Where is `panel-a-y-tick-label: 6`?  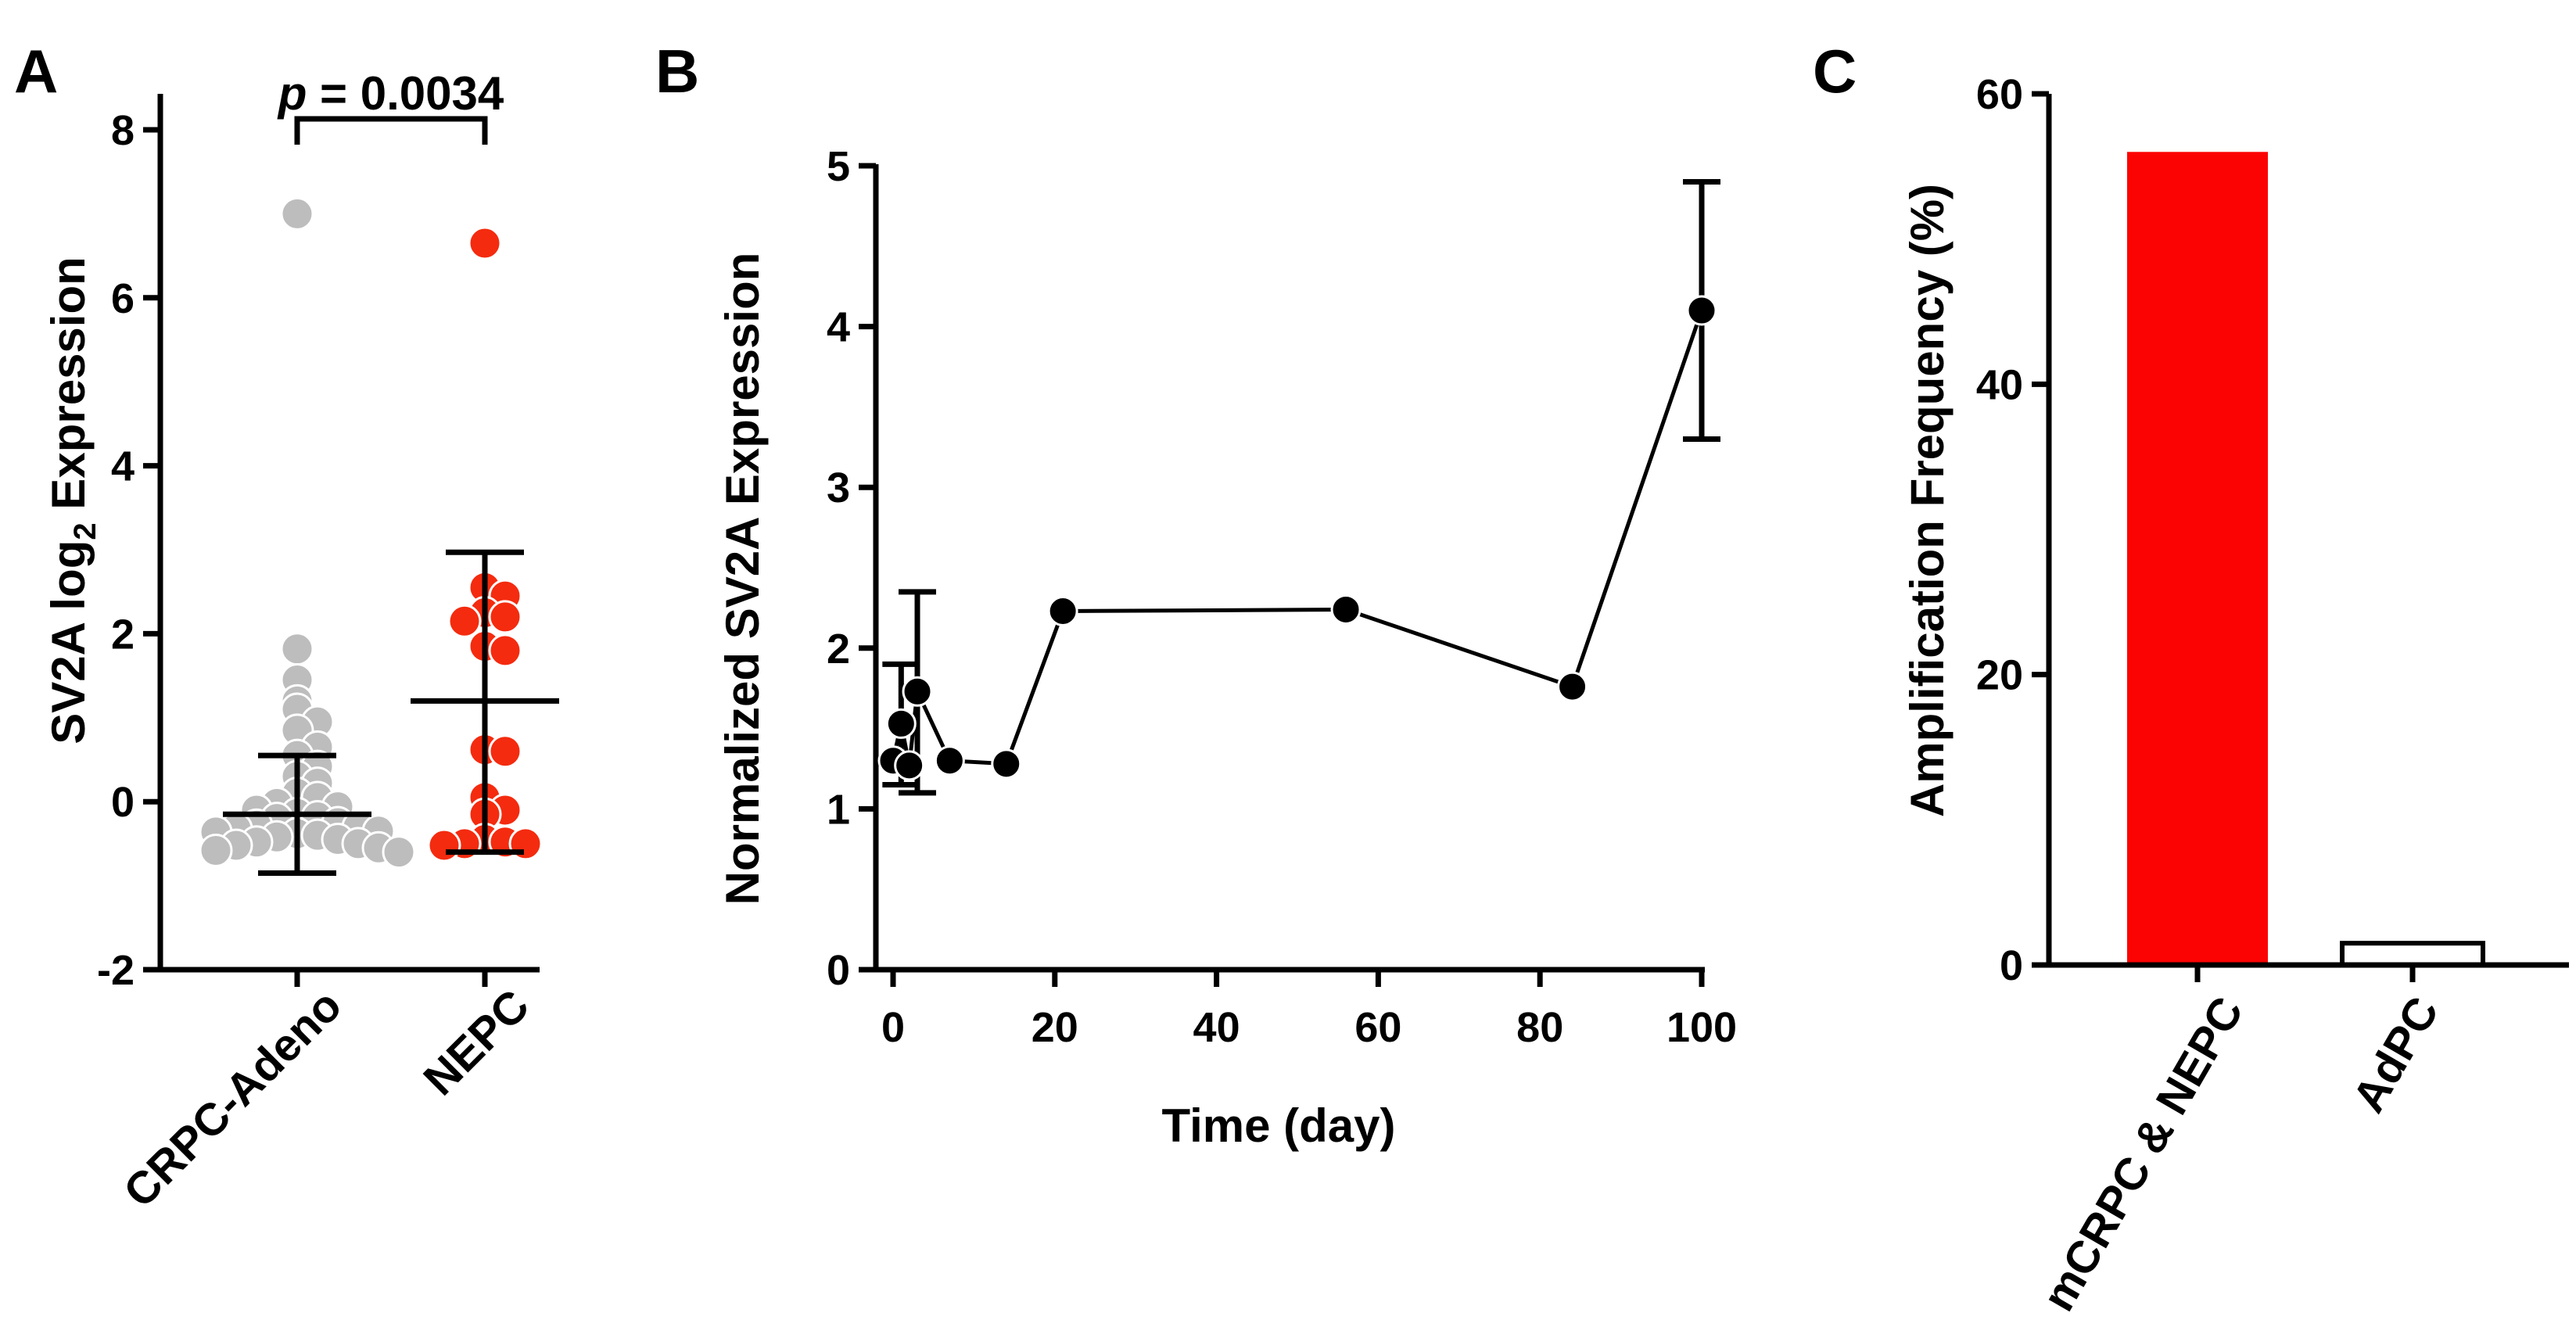 panel-a-y-tick-label: 6 is located at coordinates (123, 298).